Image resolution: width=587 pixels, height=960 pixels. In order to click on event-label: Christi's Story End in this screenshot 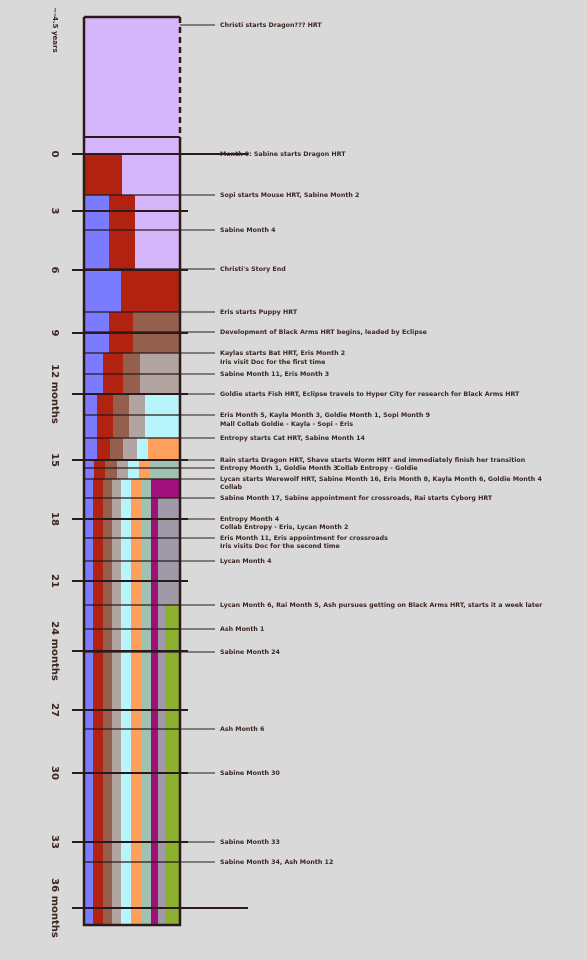, I will do `click(253, 269)`.